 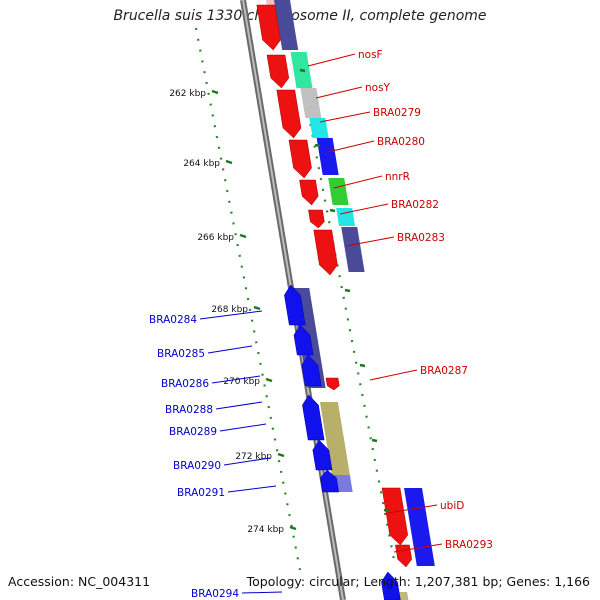 I want to click on forward-gene-label: nnrR, so click(x=397, y=177).